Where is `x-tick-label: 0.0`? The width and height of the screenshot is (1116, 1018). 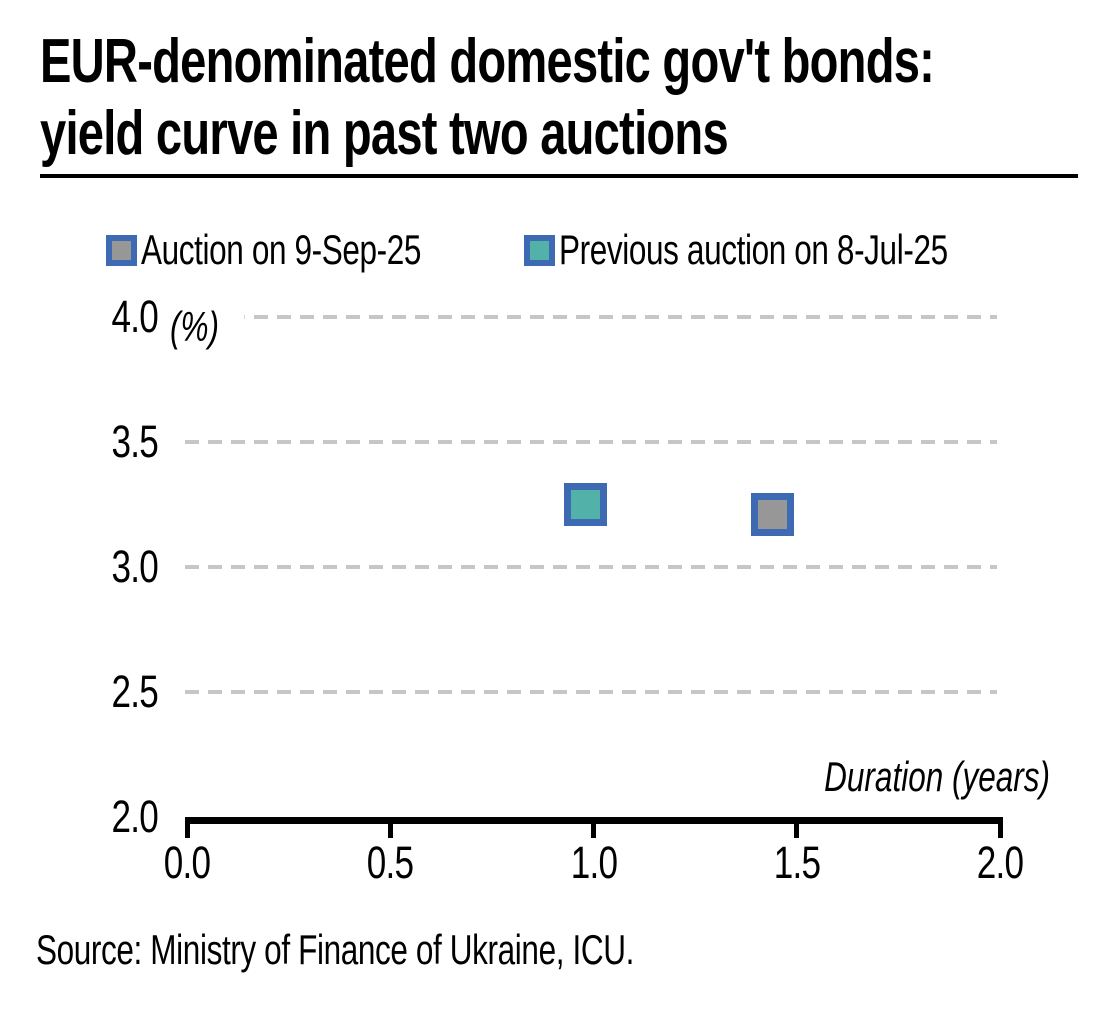
x-tick-label: 0.0 is located at coordinates (187, 862).